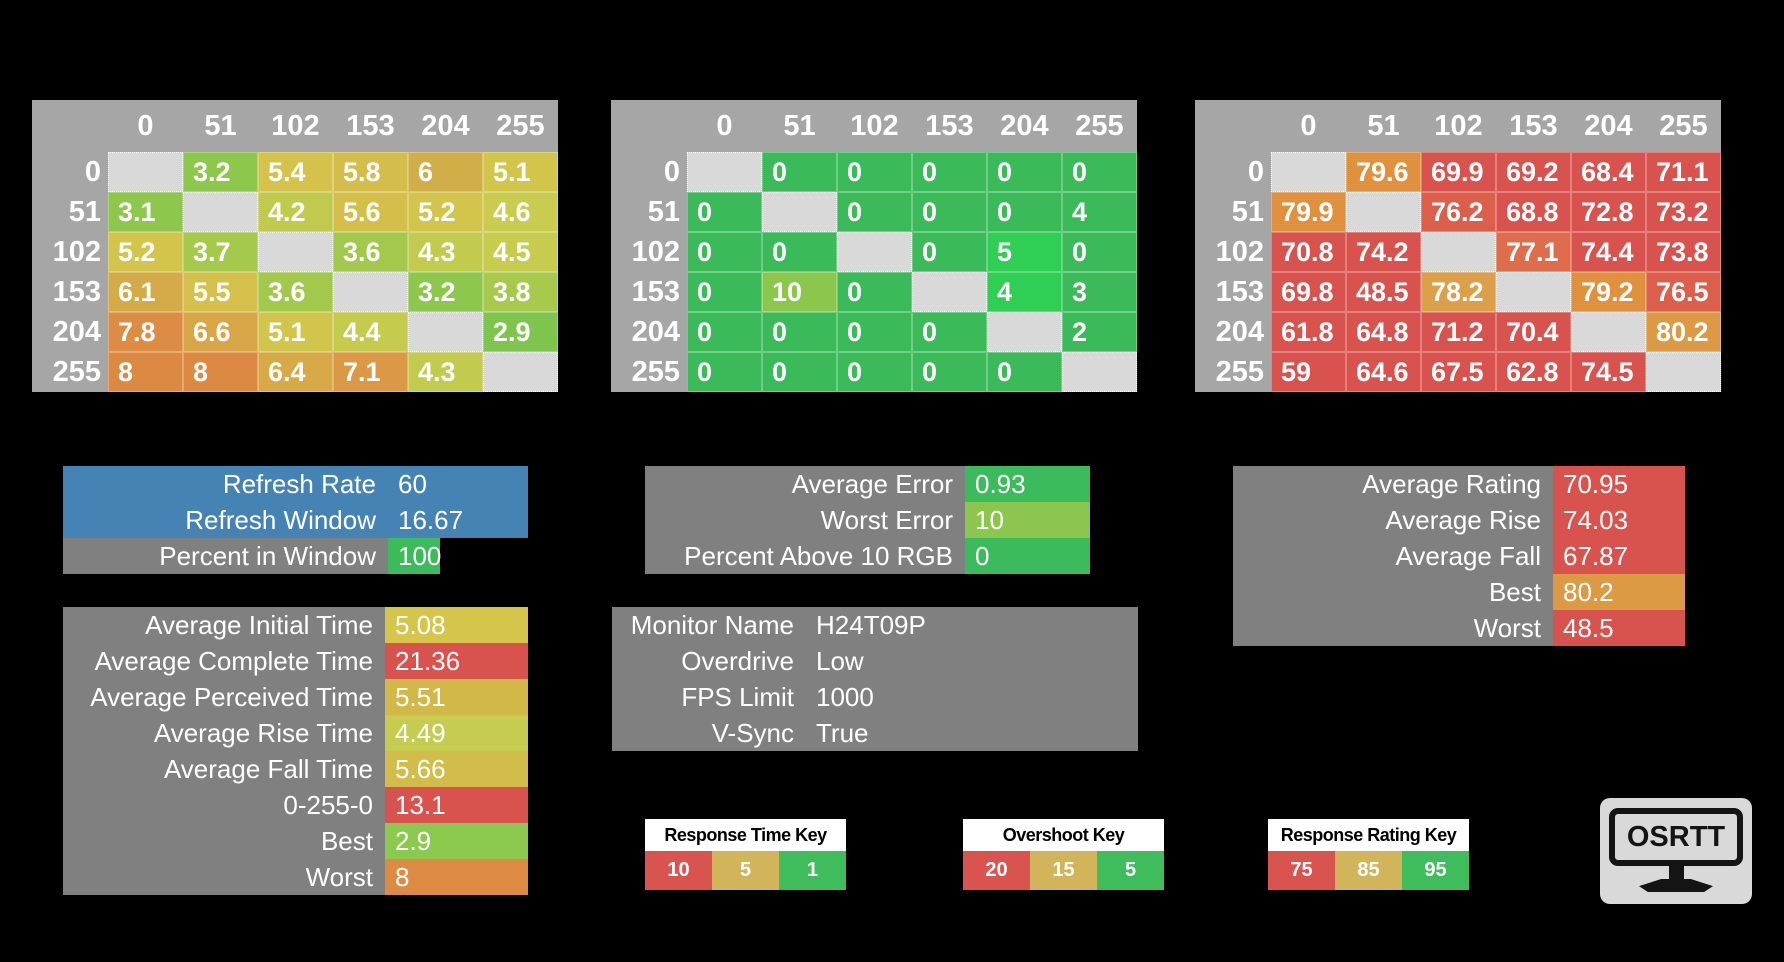 The width and height of the screenshot is (1784, 962). Describe the element at coordinates (972, 733) in the screenshot. I see `monitor-value: True` at that location.